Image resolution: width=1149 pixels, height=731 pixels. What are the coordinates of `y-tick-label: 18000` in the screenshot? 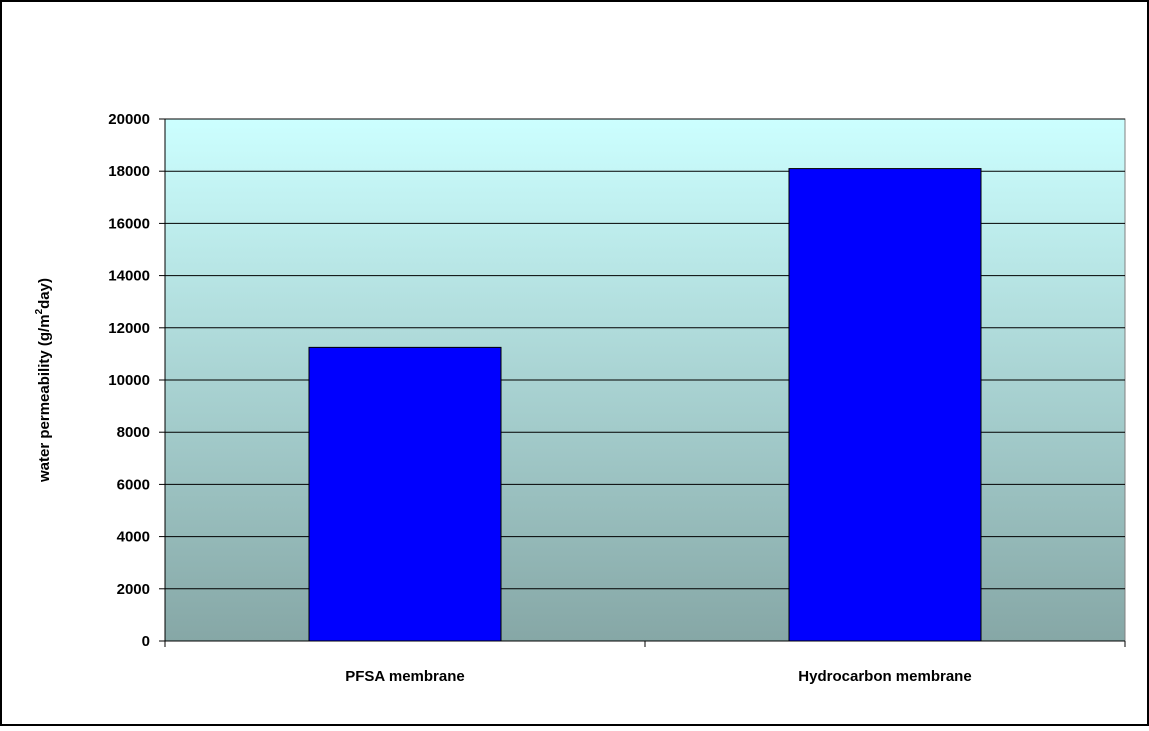 It's located at (129, 171).